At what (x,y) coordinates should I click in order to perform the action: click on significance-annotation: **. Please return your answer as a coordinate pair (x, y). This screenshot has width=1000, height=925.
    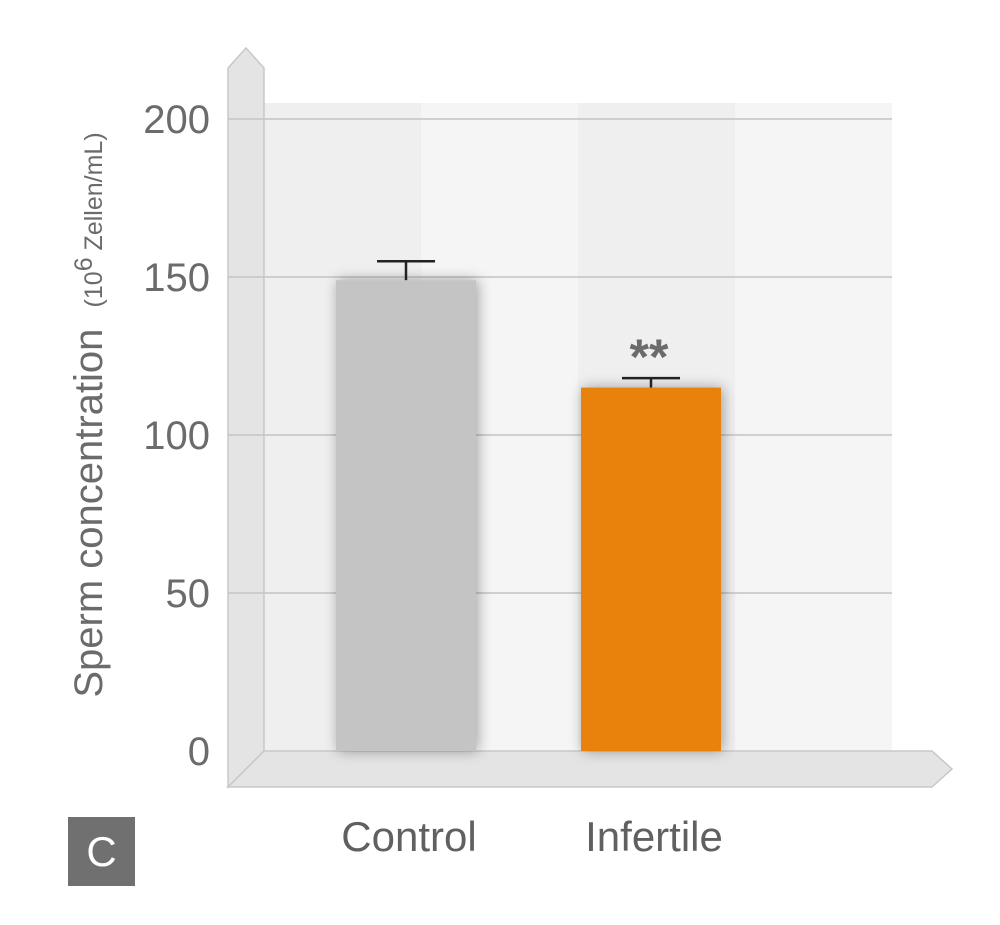
    Looking at the image, I should click on (649, 357).